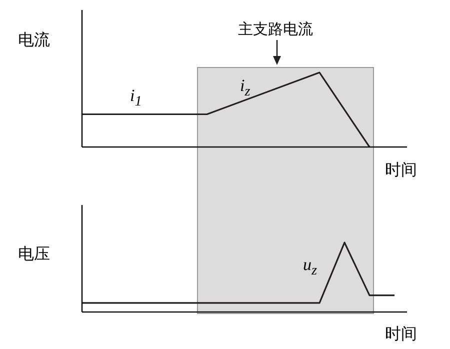 The image size is (450, 349). Describe the element at coordinates (136, 98) in the screenshot. I see `annotation: i$_{1}$` at that location.